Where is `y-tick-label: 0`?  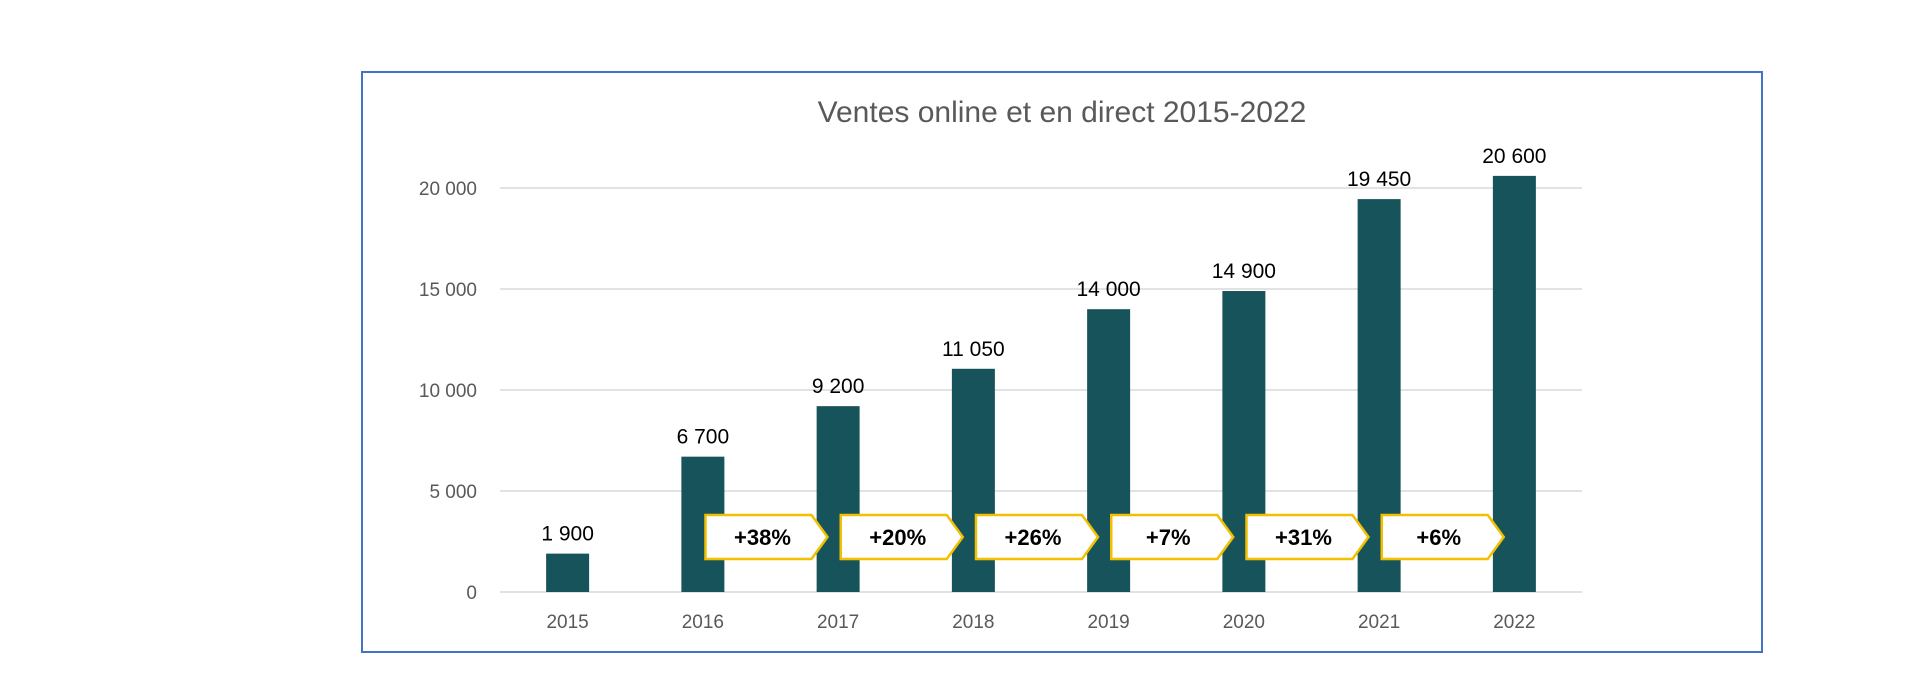
y-tick-label: 0 is located at coordinates (471, 593).